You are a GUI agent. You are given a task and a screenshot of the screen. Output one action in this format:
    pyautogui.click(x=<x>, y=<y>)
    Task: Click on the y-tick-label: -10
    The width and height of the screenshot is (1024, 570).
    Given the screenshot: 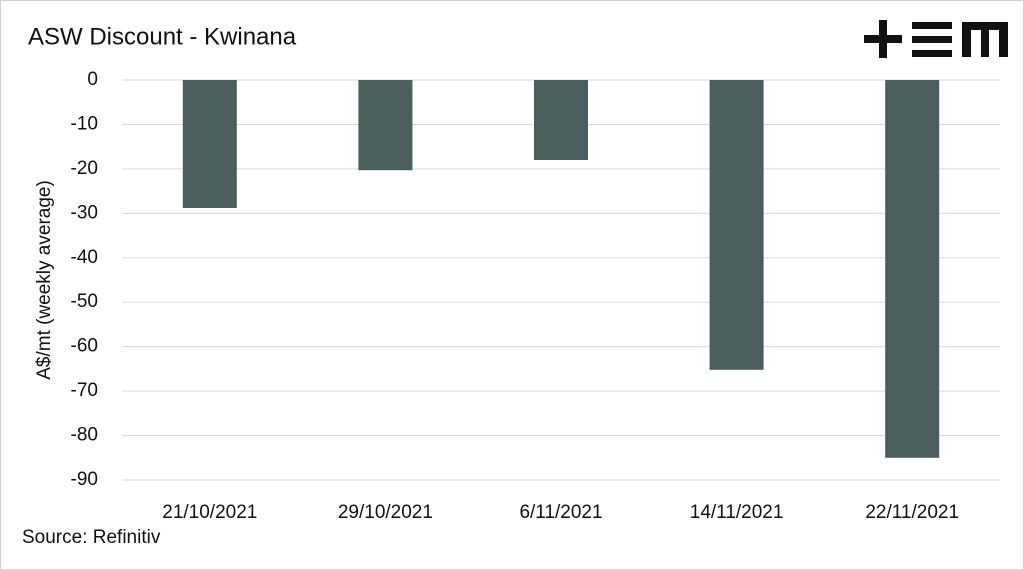 What is the action you would take?
    pyautogui.click(x=84, y=123)
    